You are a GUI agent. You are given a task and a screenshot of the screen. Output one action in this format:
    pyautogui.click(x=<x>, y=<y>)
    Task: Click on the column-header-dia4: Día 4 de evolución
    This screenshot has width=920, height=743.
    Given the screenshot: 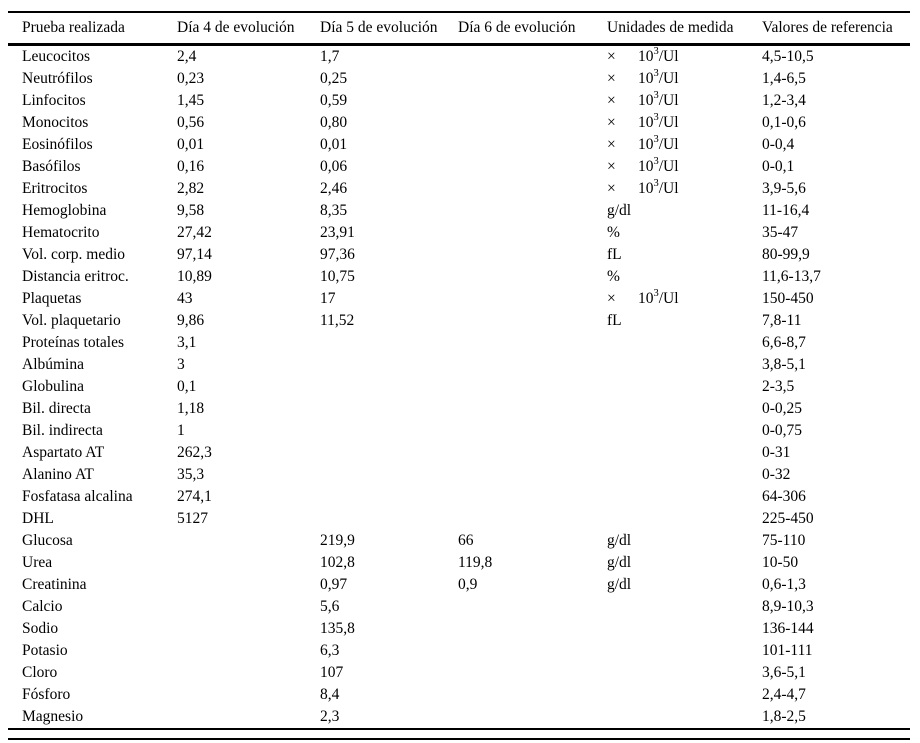 What is the action you would take?
    pyautogui.click(x=236, y=27)
    